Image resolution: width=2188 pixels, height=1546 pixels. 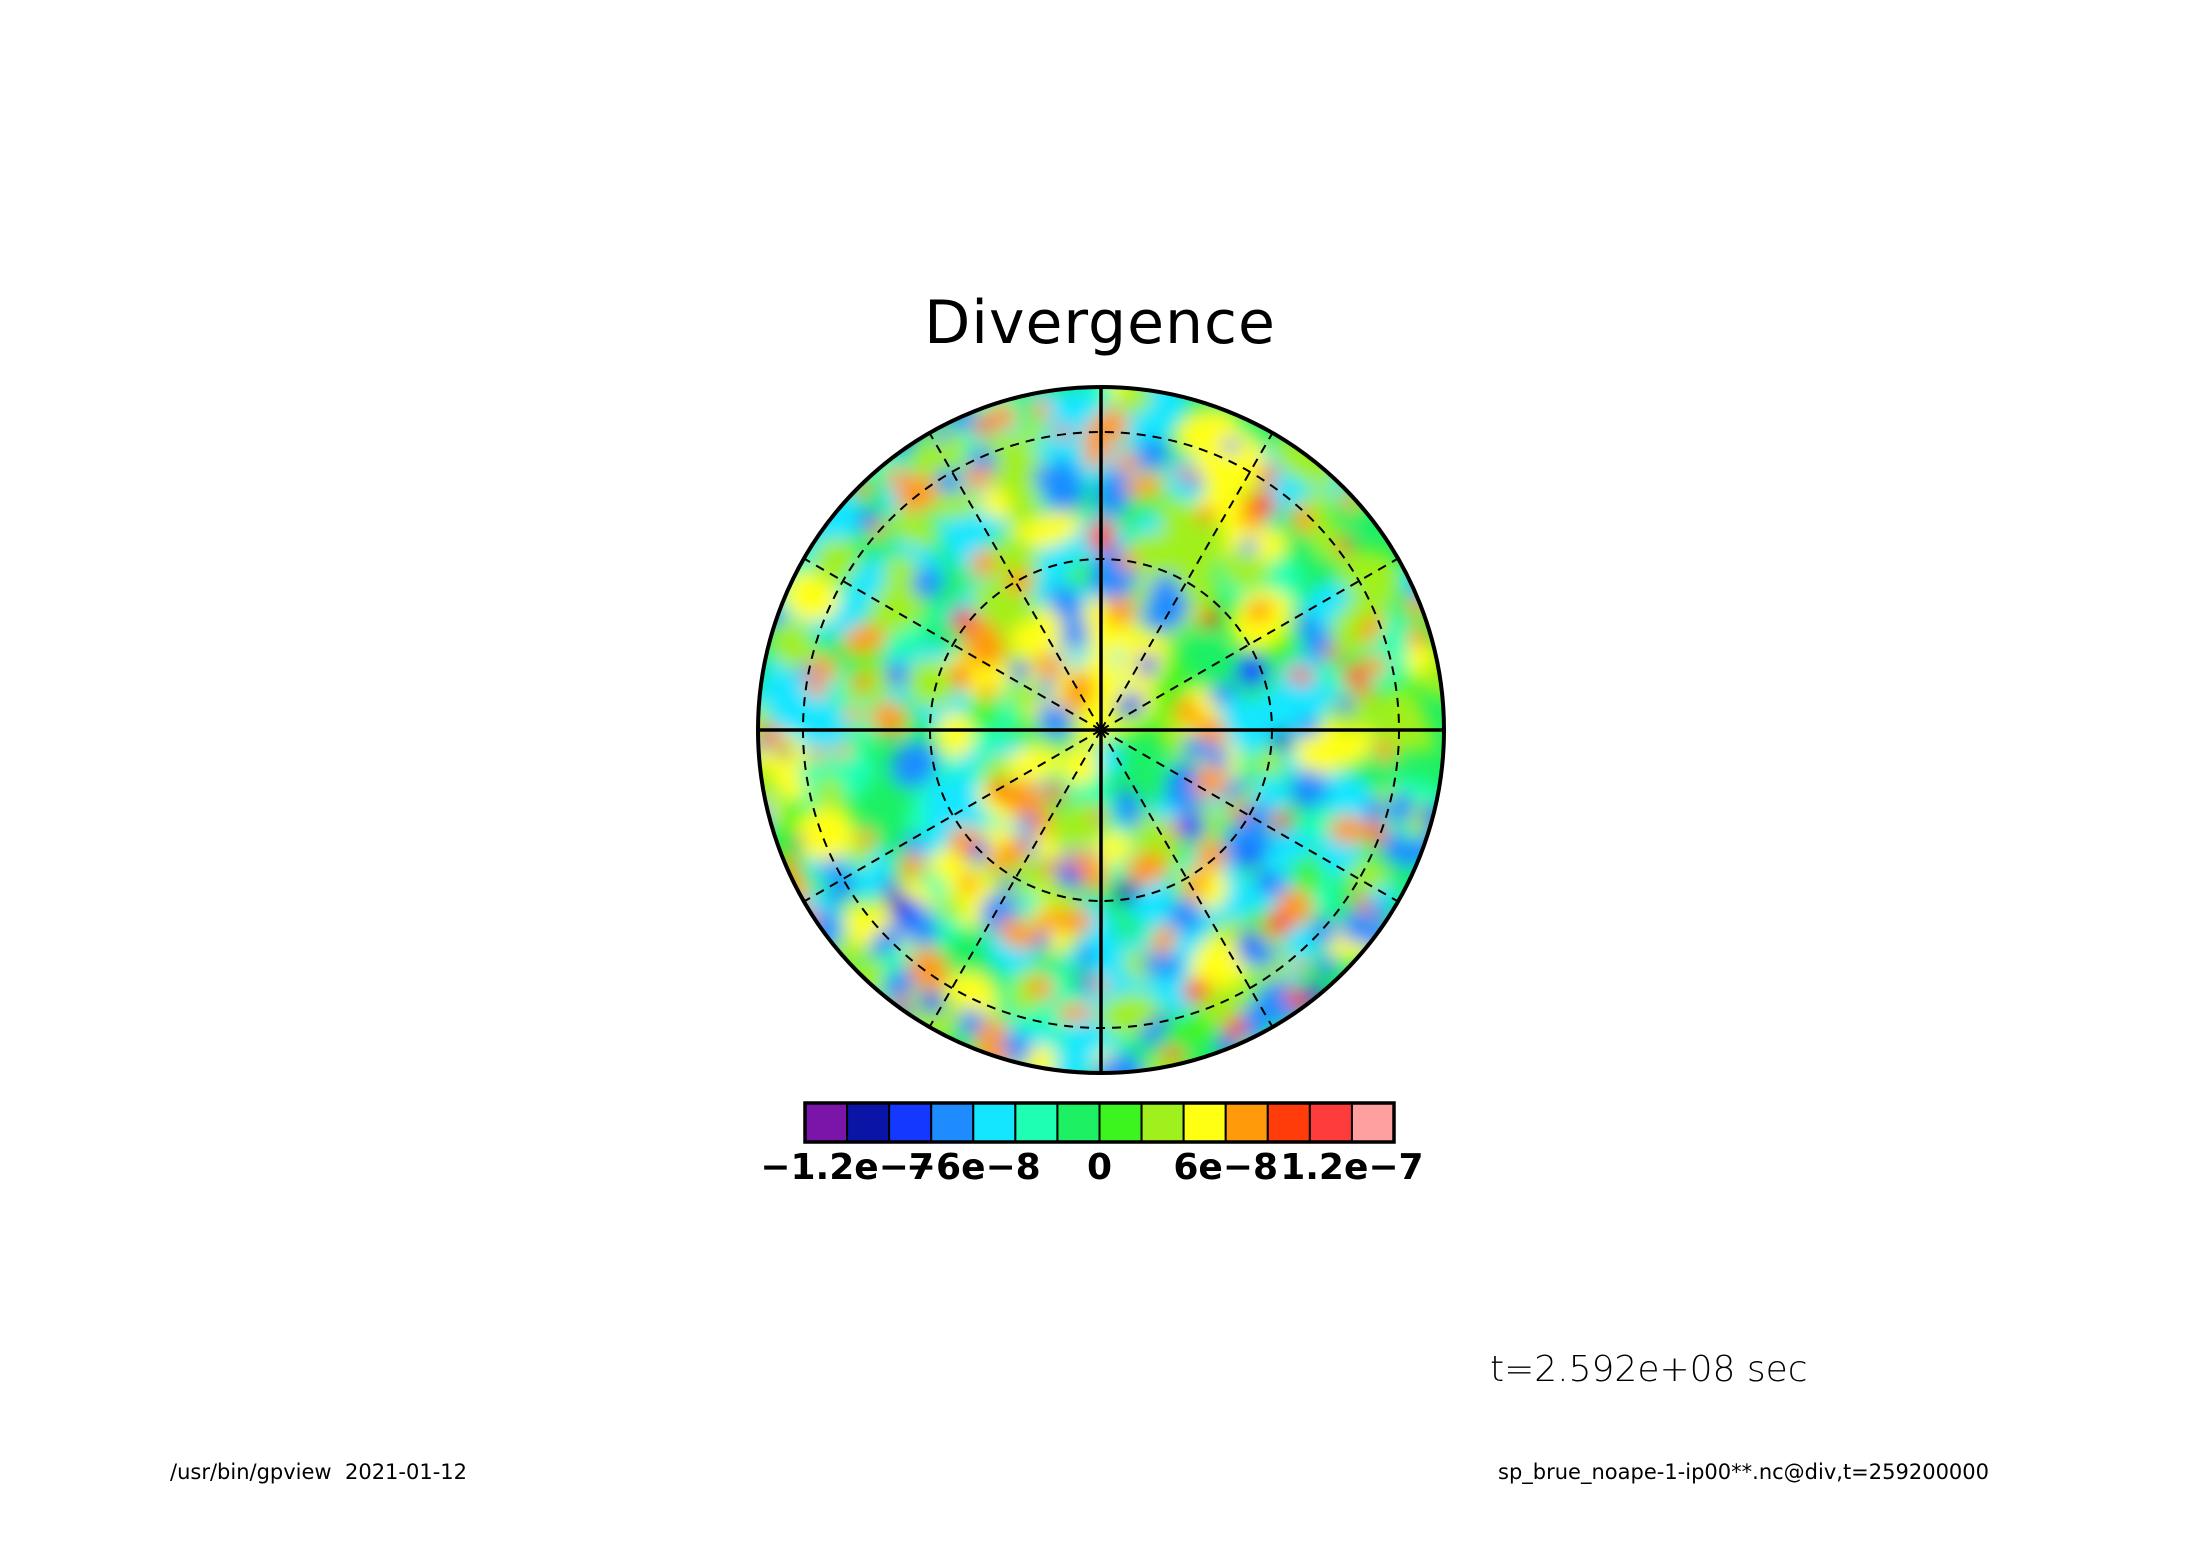 What do you see at coordinates (406, 1472) in the screenshot?
I see `footer-date: 2021-01-12` at bounding box center [406, 1472].